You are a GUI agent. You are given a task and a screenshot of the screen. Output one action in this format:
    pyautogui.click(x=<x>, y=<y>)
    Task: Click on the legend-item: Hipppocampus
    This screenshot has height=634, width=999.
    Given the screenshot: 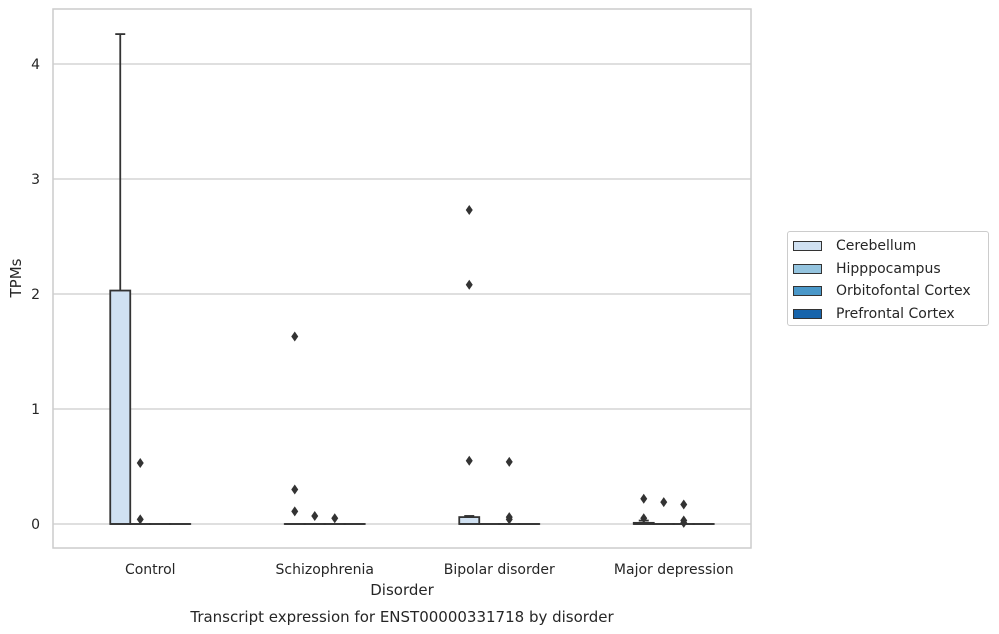 What is the action you would take?
    pyautogui.click(x=890, y=269)
    